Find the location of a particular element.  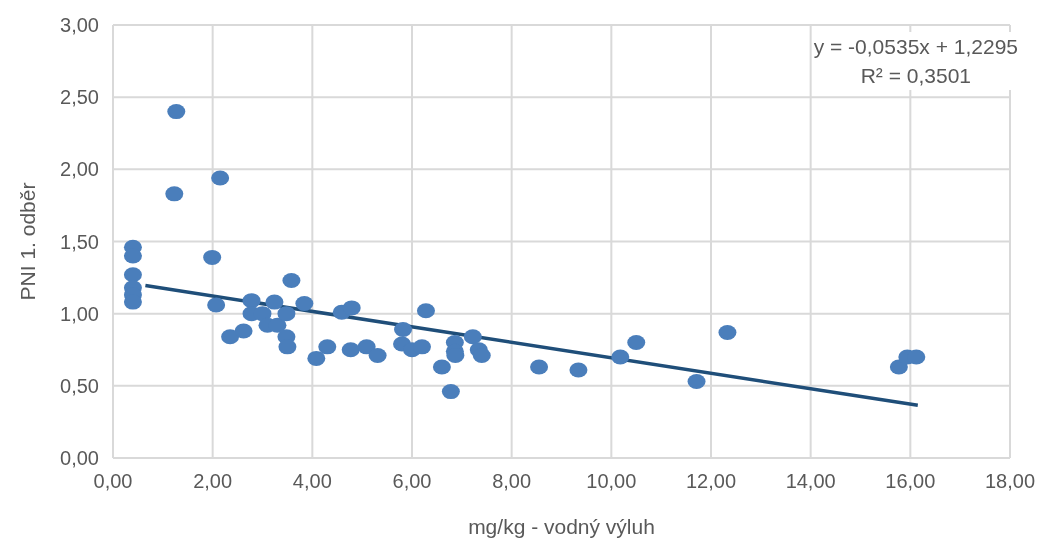

x-tick-label: 12,00 is located at coordinates (711, 481).